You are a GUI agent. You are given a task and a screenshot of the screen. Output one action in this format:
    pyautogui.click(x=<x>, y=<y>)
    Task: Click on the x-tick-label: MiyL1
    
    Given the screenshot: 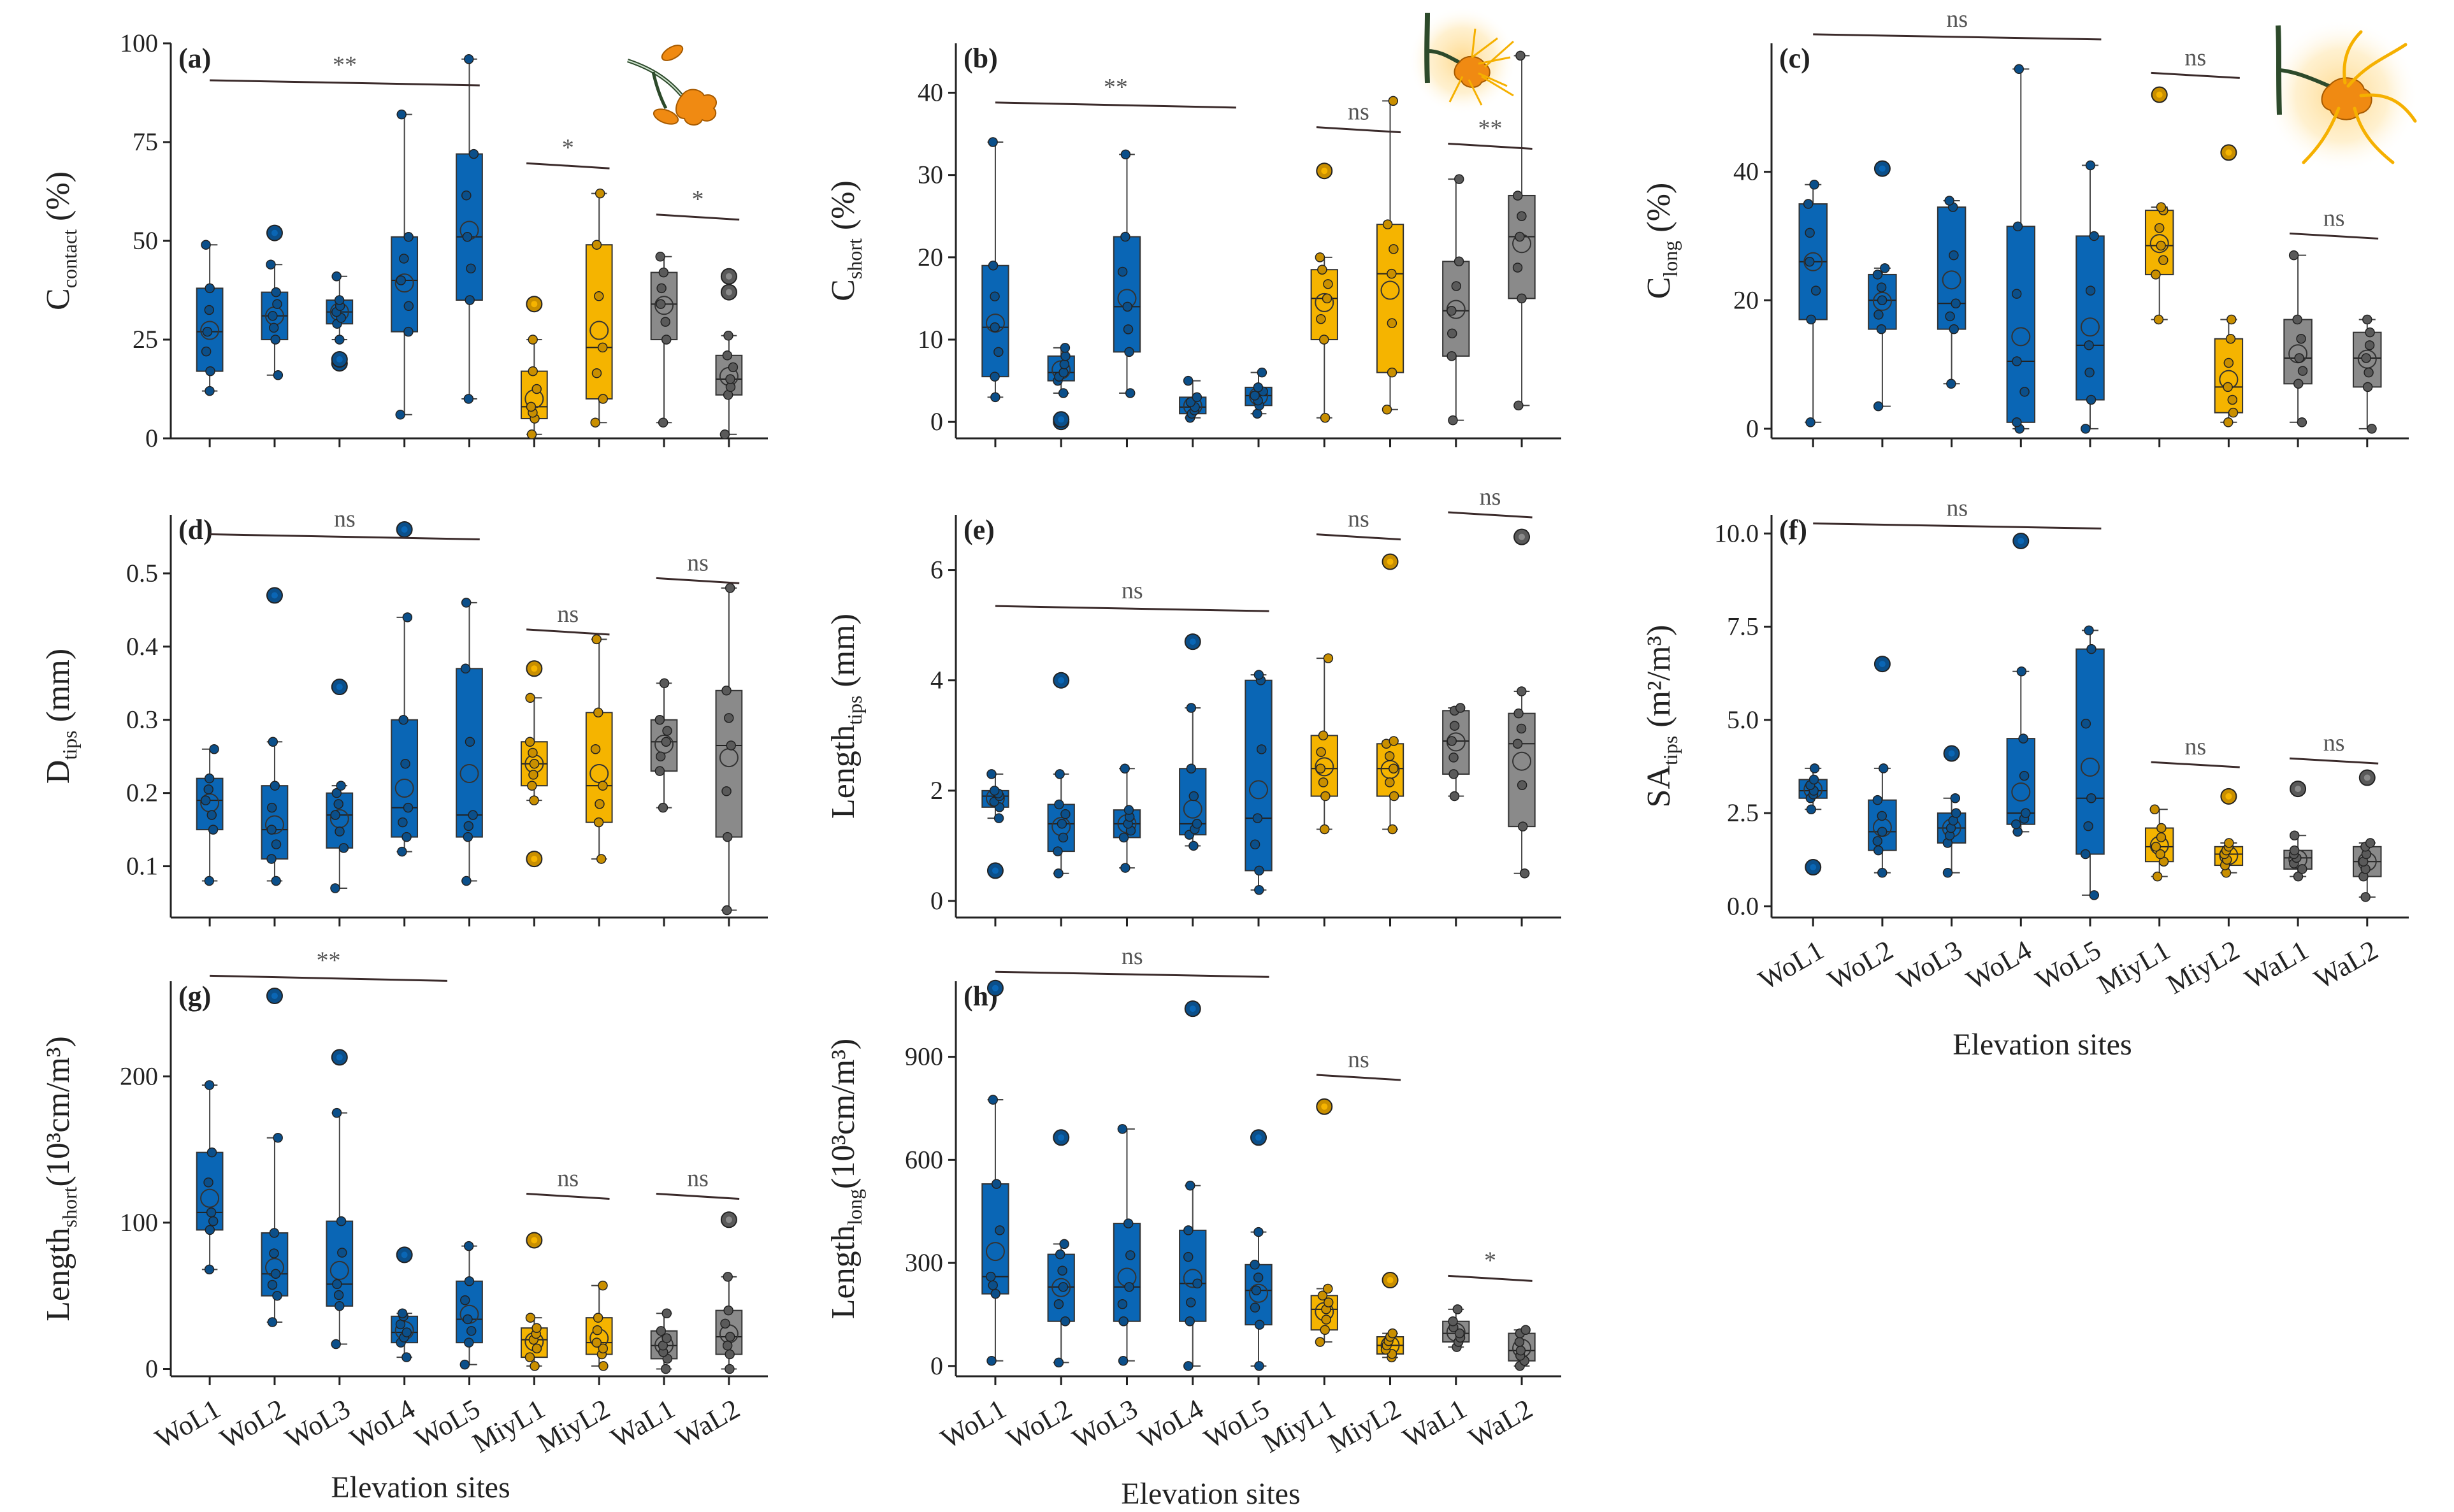 What is the action you would take?
    pyautogui.click(x=1299, y=1426)
    